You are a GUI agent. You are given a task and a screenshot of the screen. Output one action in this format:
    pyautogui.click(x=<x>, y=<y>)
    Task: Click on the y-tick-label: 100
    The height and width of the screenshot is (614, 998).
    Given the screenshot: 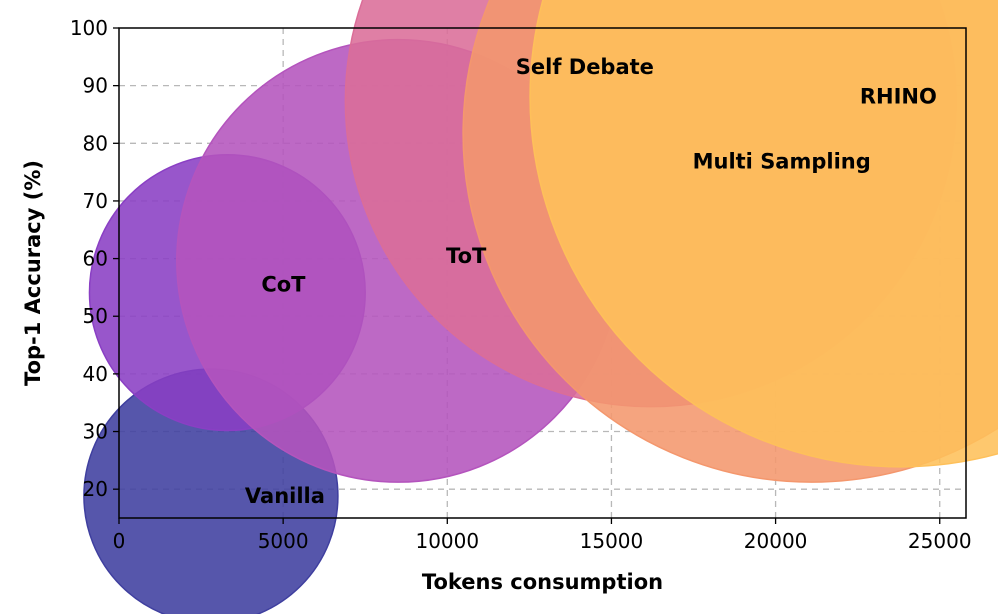 What is the action you would take?
    pyautogui.click(x=89, y=28)
    